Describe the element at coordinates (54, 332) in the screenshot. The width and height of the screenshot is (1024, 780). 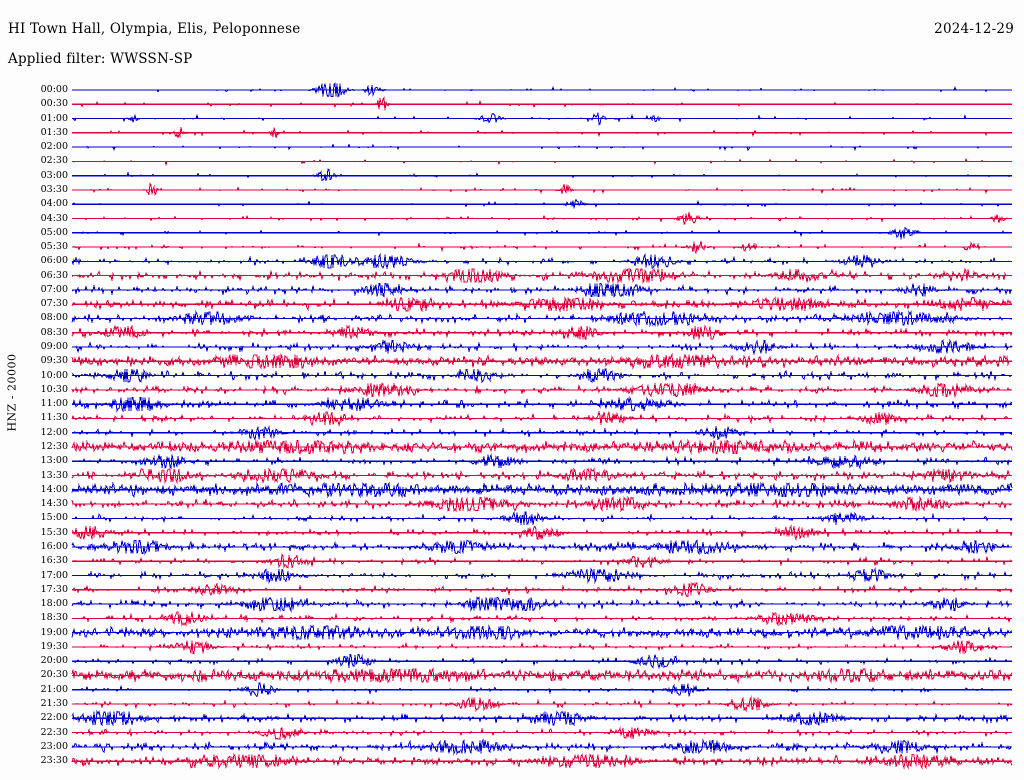
I see `time-tick-label: 08:30` at that location.